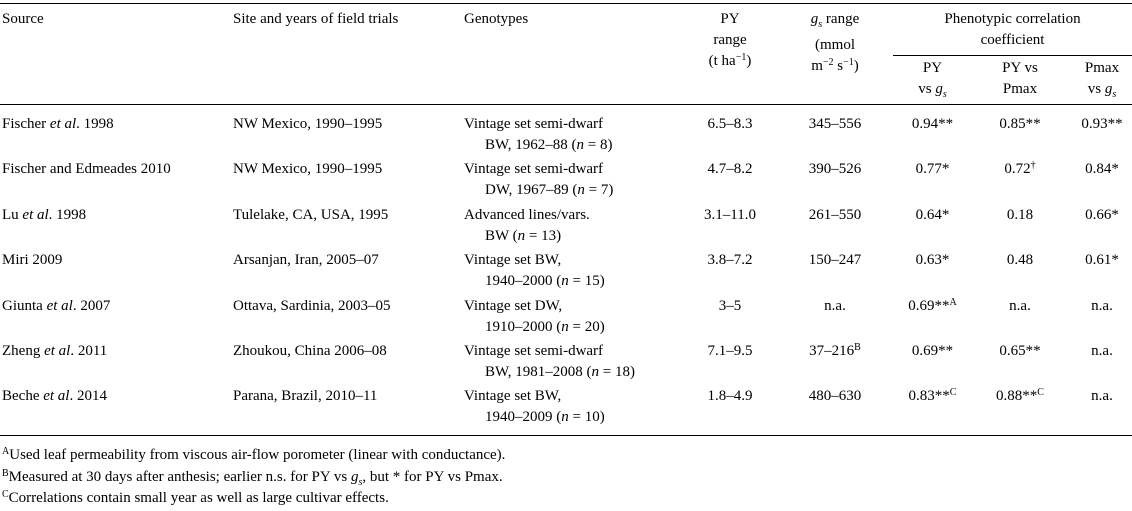  I want to click on row-py-vs-gs: 0.83**C, so click(932, 396).